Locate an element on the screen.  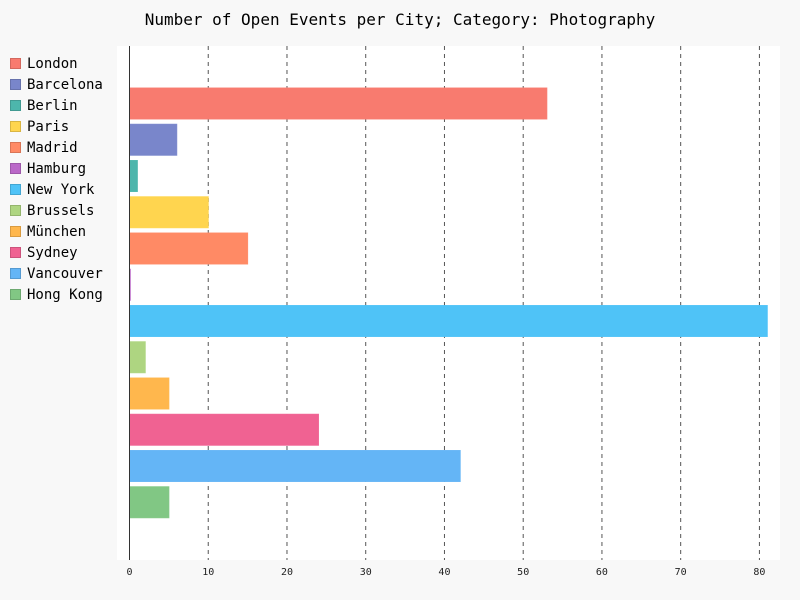
legend-item: Barcelona is located at coordinates (56, 84).